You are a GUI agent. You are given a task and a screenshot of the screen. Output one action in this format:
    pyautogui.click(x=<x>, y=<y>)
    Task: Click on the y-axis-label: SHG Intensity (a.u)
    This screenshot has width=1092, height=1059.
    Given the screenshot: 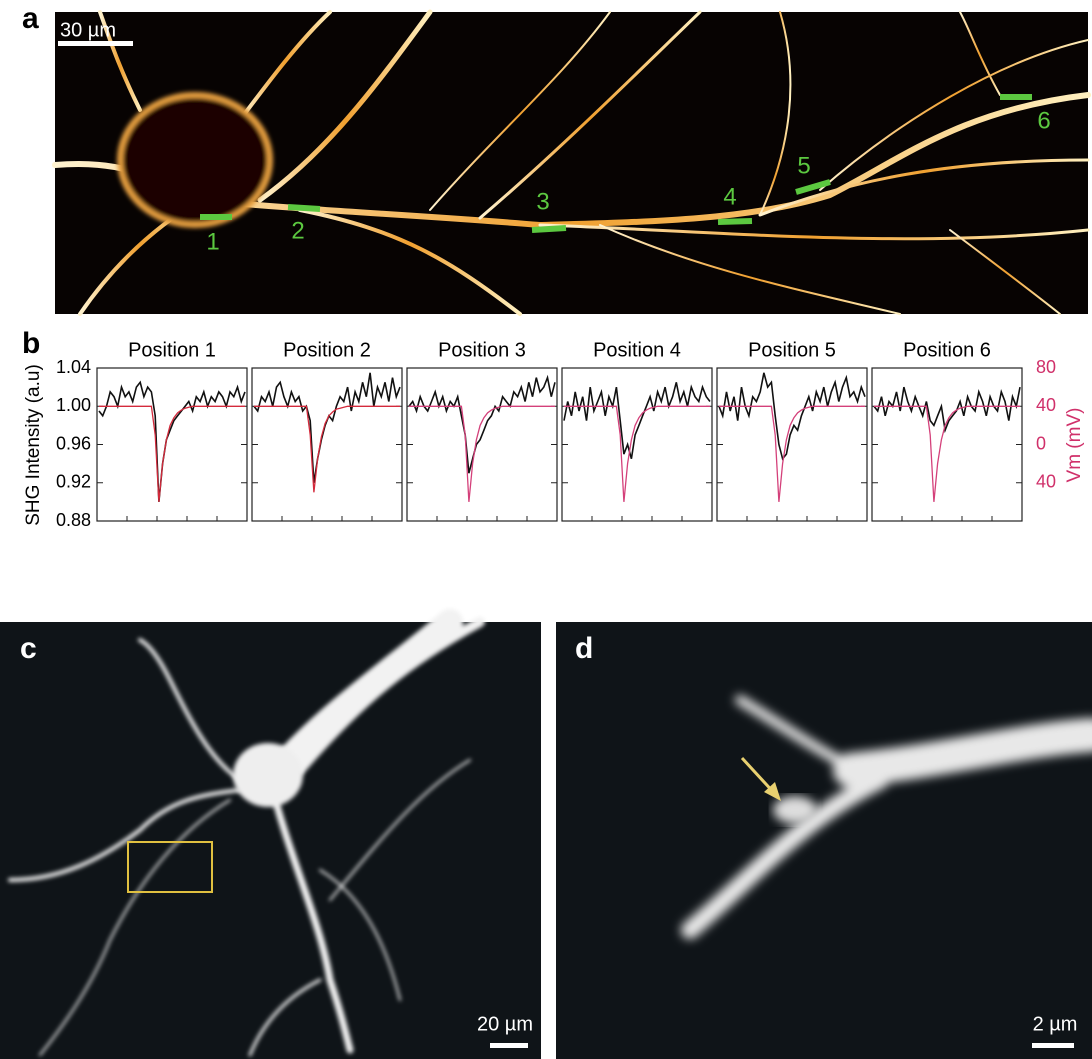 What is the action you would take?
    pyautogui.click(x=33, y=445)
    